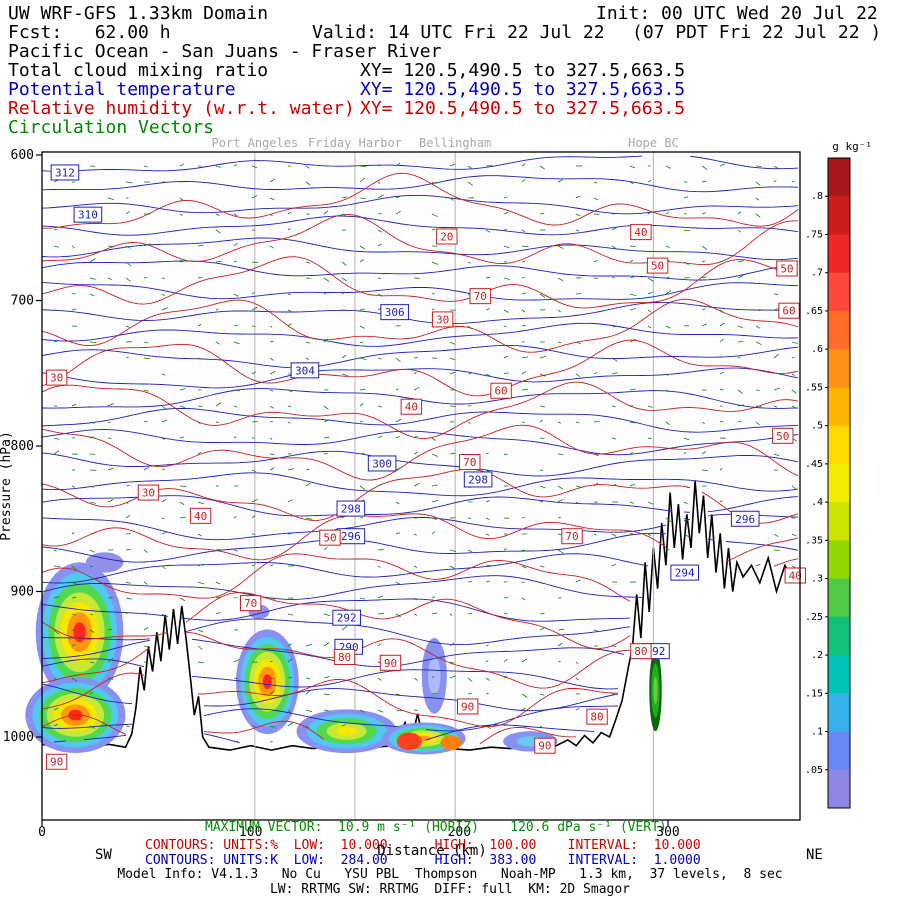 The height and width of the screenshot is (900, 900). What do you see at coordinates (22, 446) in the screenshot?
I see `y-tick-label: 800` at bounding box center [22, 446].